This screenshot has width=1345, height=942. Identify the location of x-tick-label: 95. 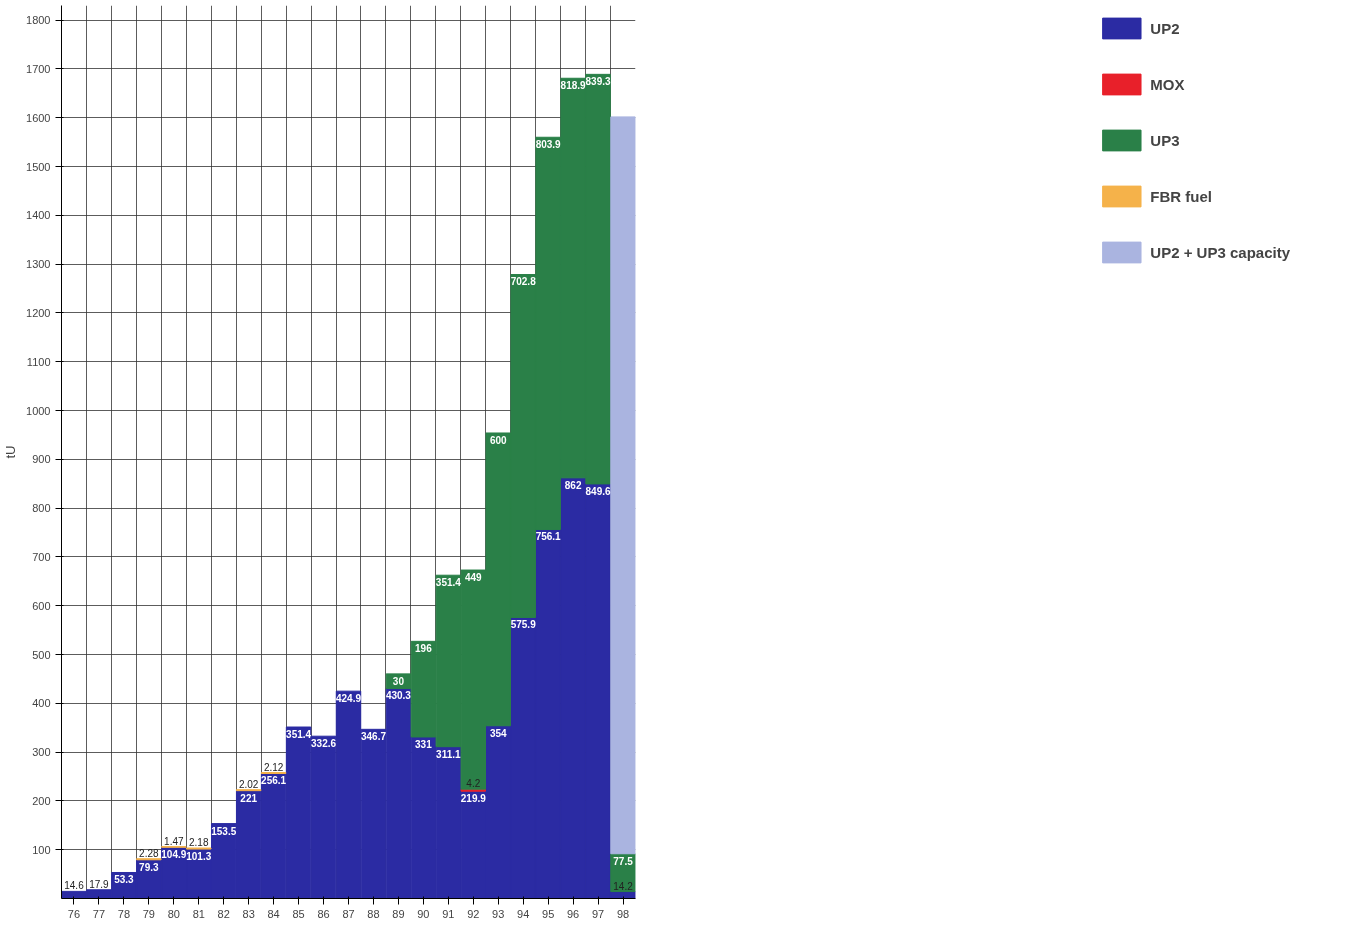
(548, 913).